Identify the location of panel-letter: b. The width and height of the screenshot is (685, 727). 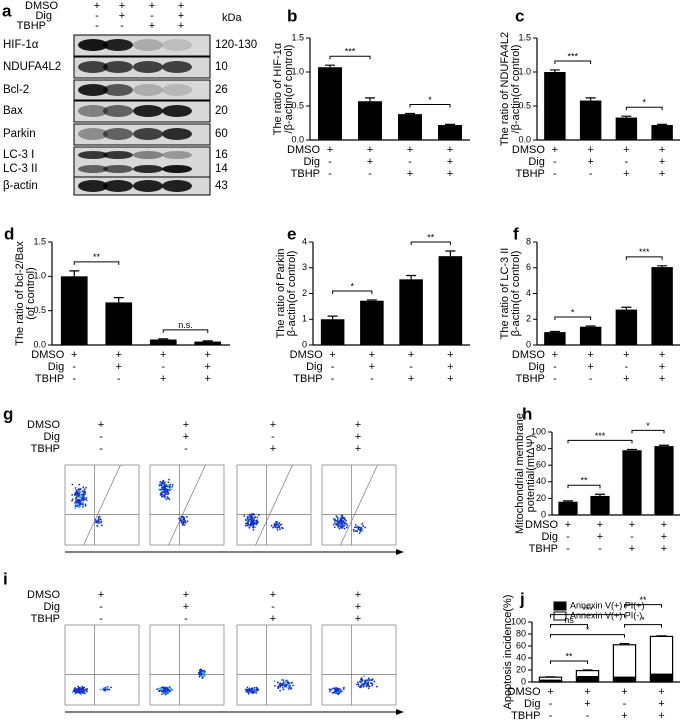
(292, 15).